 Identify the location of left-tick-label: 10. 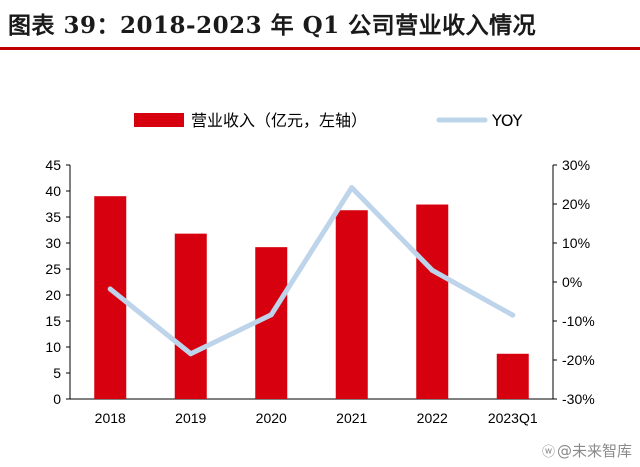
(53, 347).